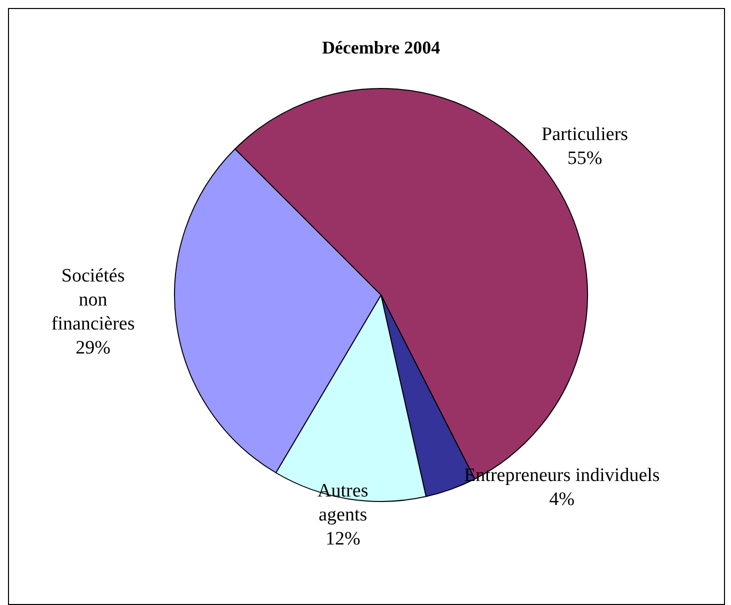 This screenshot has height=605, width=731. What do you see at coordinates (584, 158) in the screenshot?
I see `data-label: 55%` at bounding box center [584, 158].